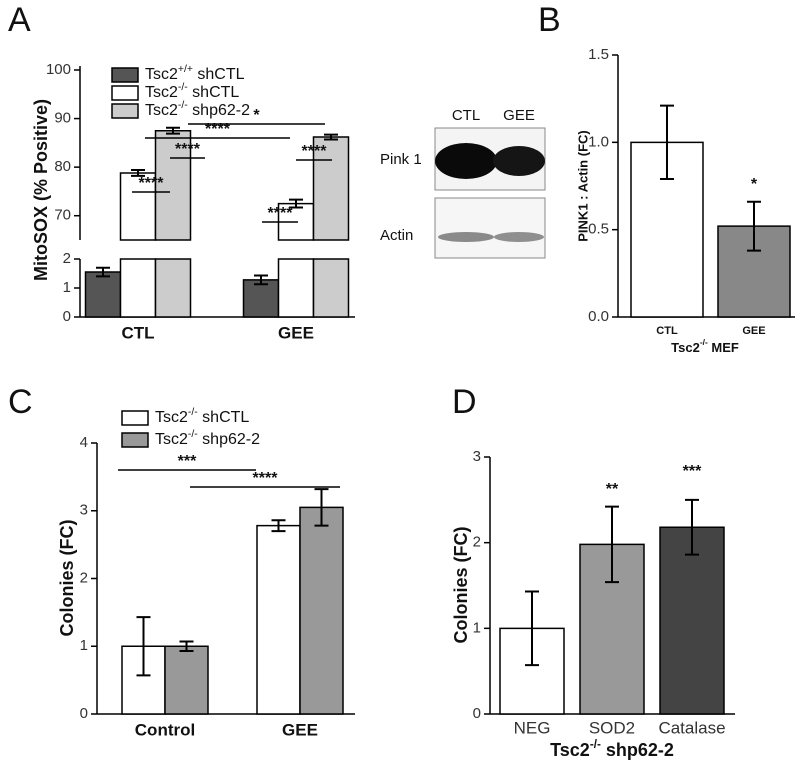 Image resolution: width=800 pixels, height=768 pixels. I want to click on significance-label: **, so click(612, 489).